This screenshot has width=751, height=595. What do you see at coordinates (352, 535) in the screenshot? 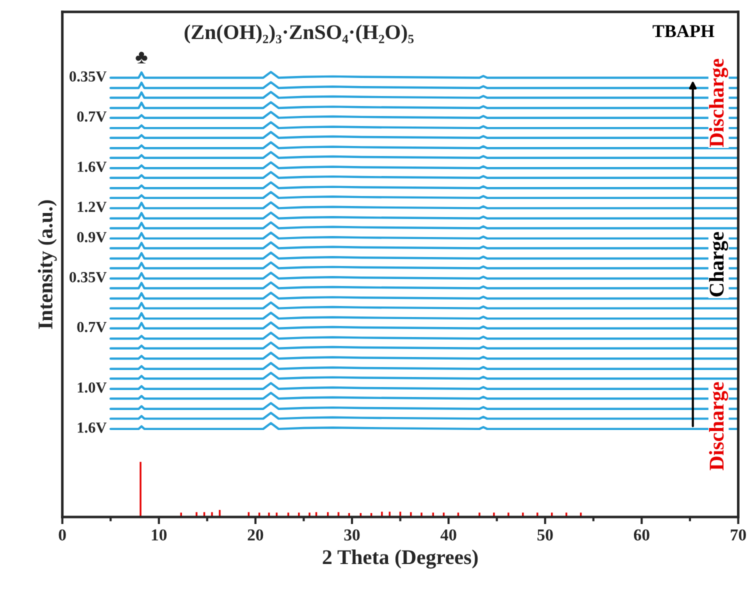
I see `x-tick-label: 30` at bounding box center [352, 535].